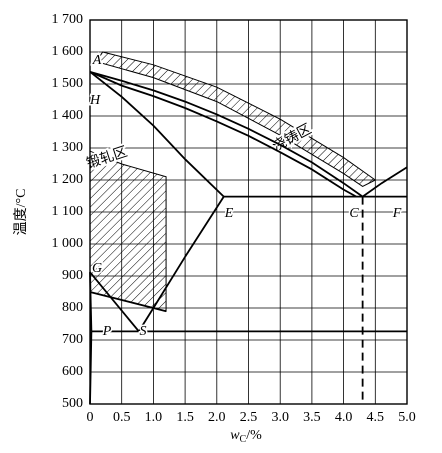 The image size is (442, 453). Describe the element at coordinates (344, 417) in the screenshot. I see `x-tick-label: 4.0` at that location.